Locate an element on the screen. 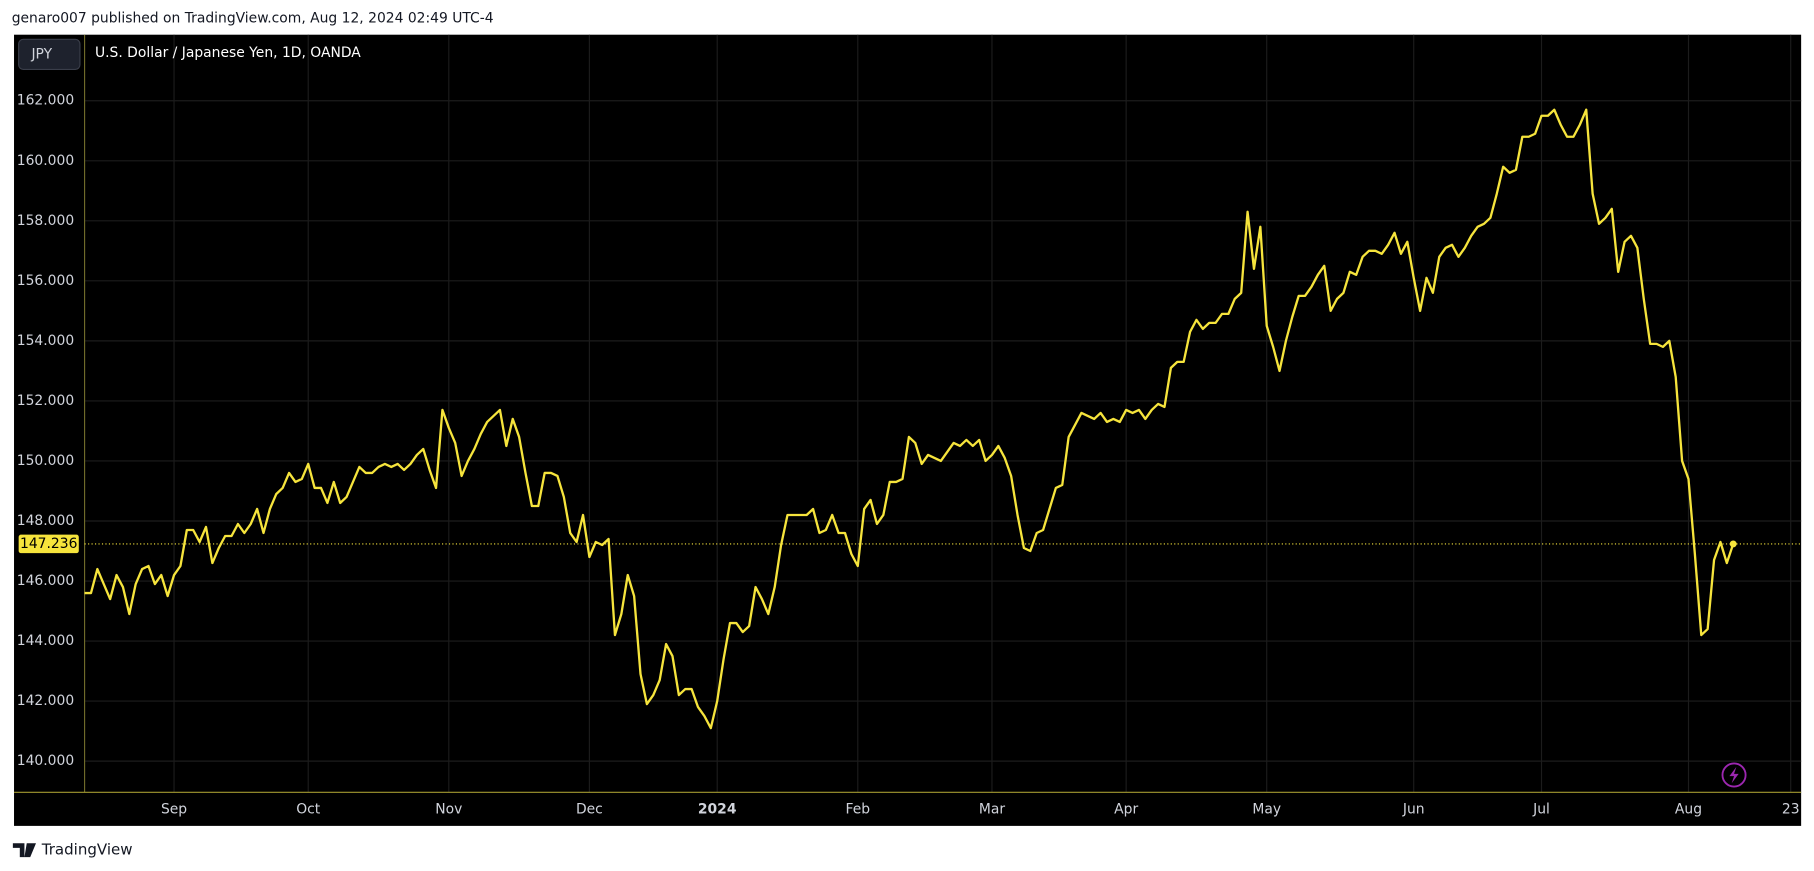  alert-icon is located at coordinates (1734, 775).